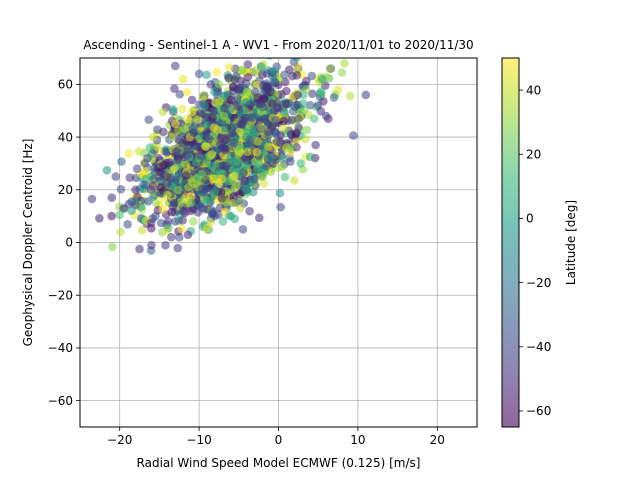 The width and height of the screenshot is (640, 480). I want to click on x-tick-label: −10, so click(198, 440).